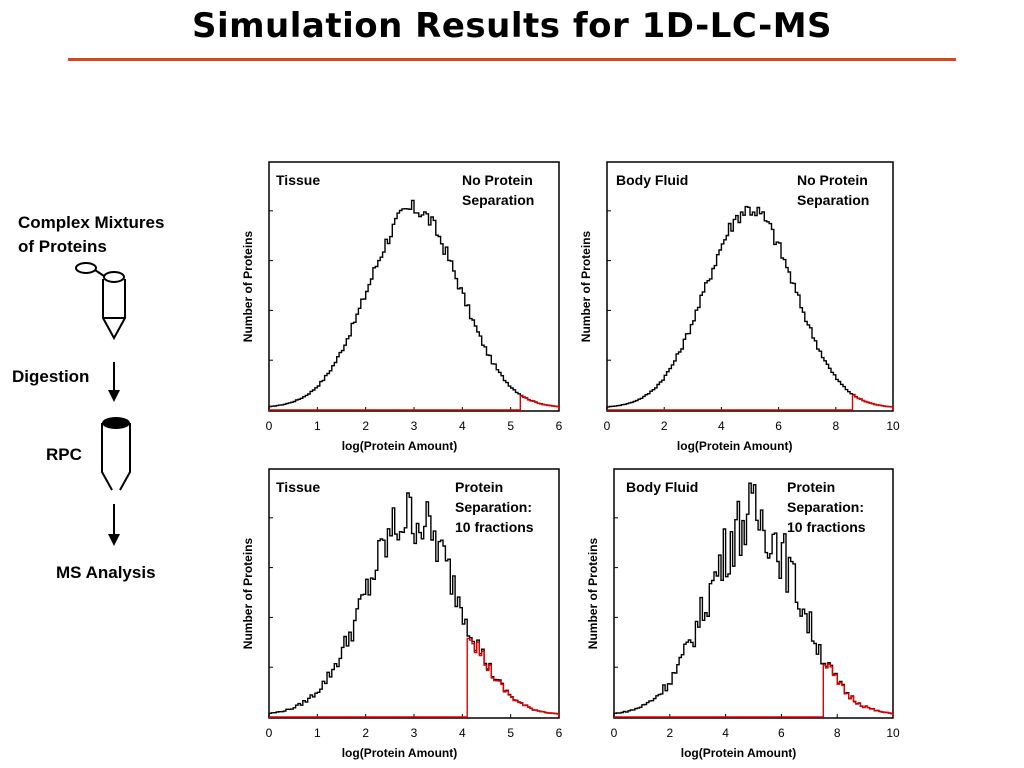 The height and width of the screenshot is (768, 1024). Describe the element at coordinates (64, 454) in the screenshot. I see `workflow-step-rpc: RPC` at that location.